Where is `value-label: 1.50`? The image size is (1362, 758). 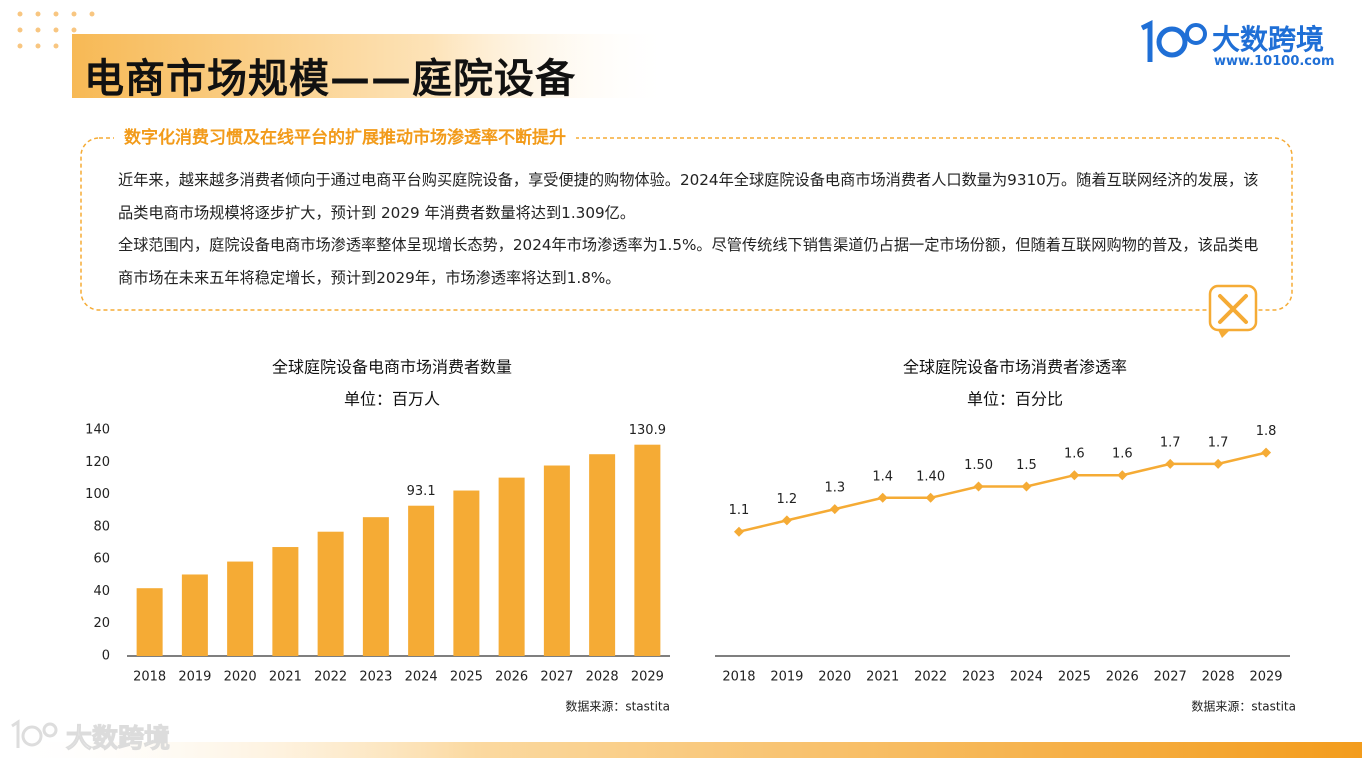 value-label: 1.50 is located at coordinates (978, 465).